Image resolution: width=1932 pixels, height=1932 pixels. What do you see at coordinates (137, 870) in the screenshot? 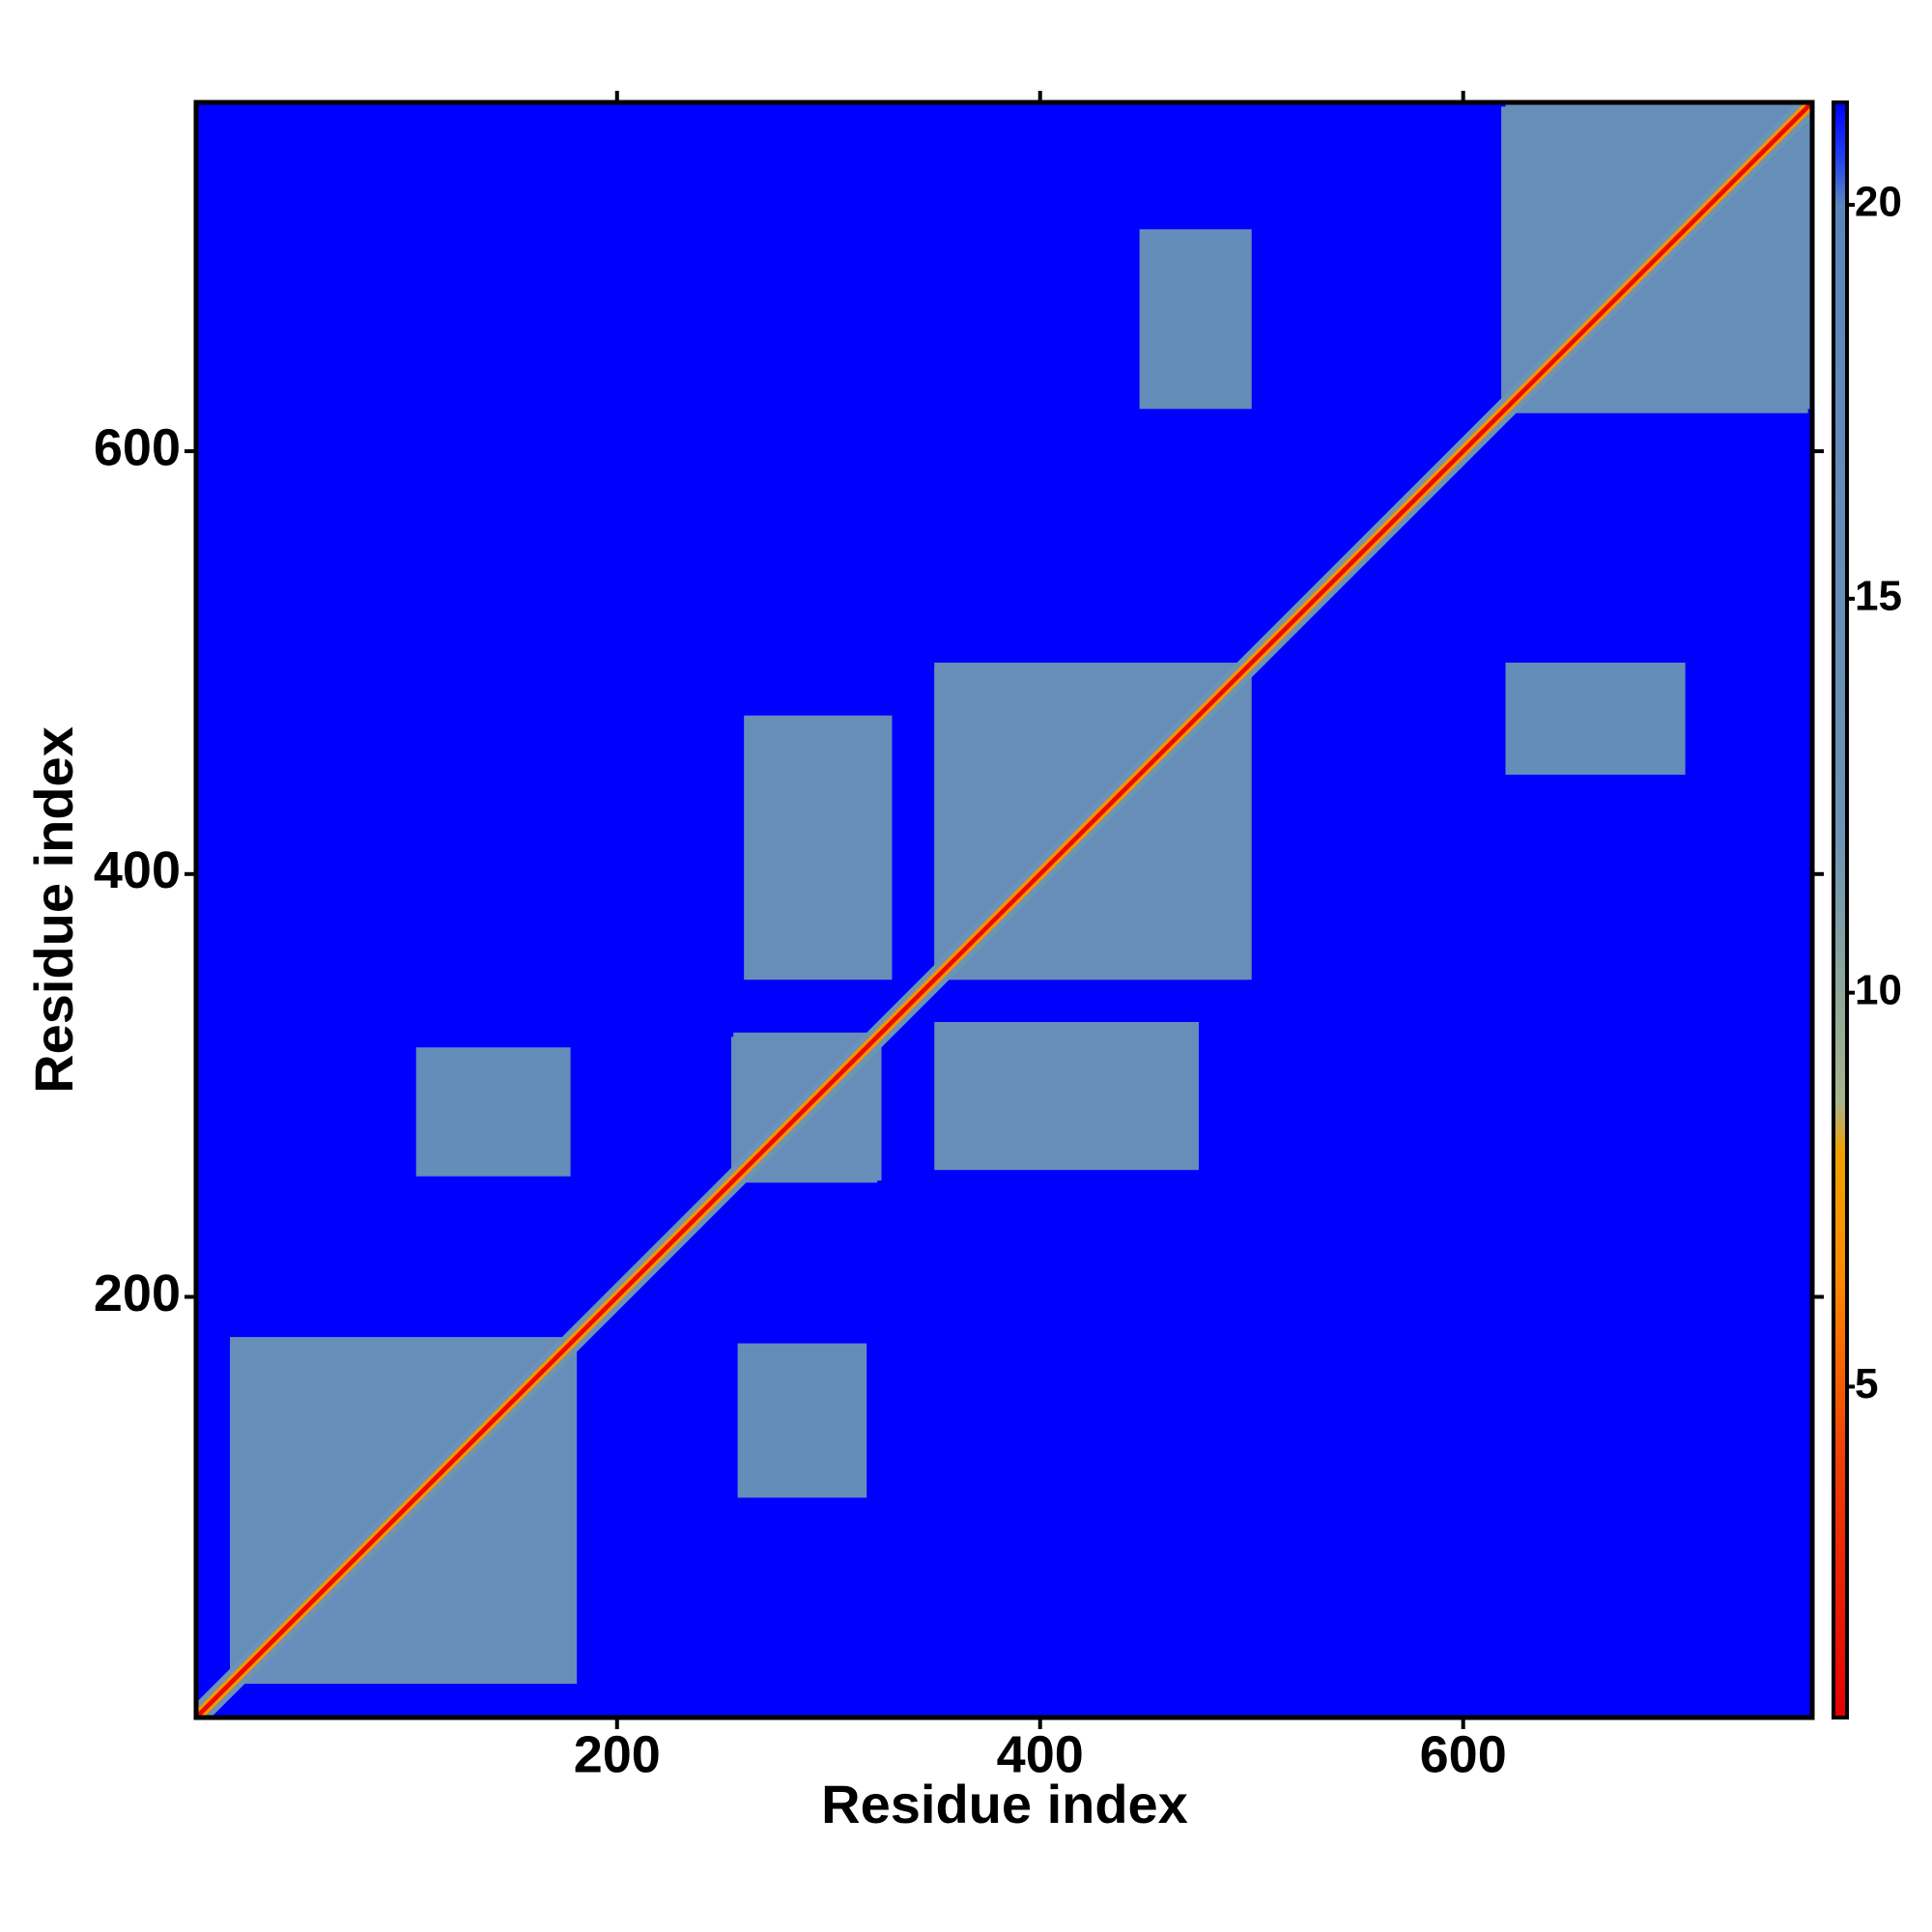
I see `y-tick-label: 400` at bounding box center [137, 870].